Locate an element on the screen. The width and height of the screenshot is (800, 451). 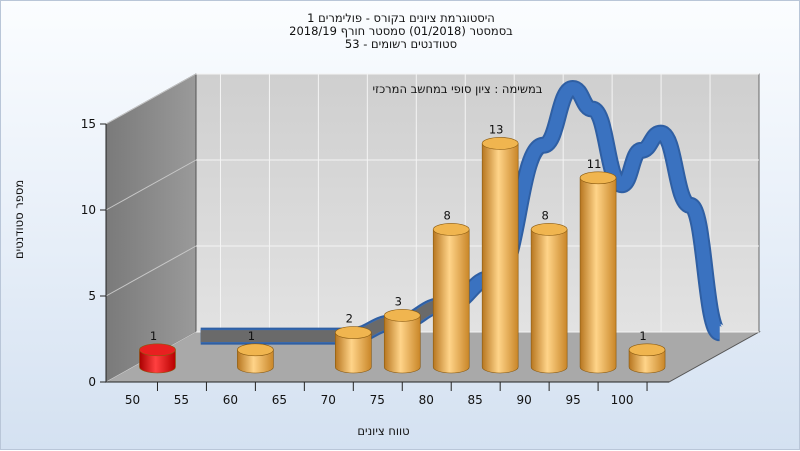
x-tick-label: 95 is located at coordinates (572, 400).